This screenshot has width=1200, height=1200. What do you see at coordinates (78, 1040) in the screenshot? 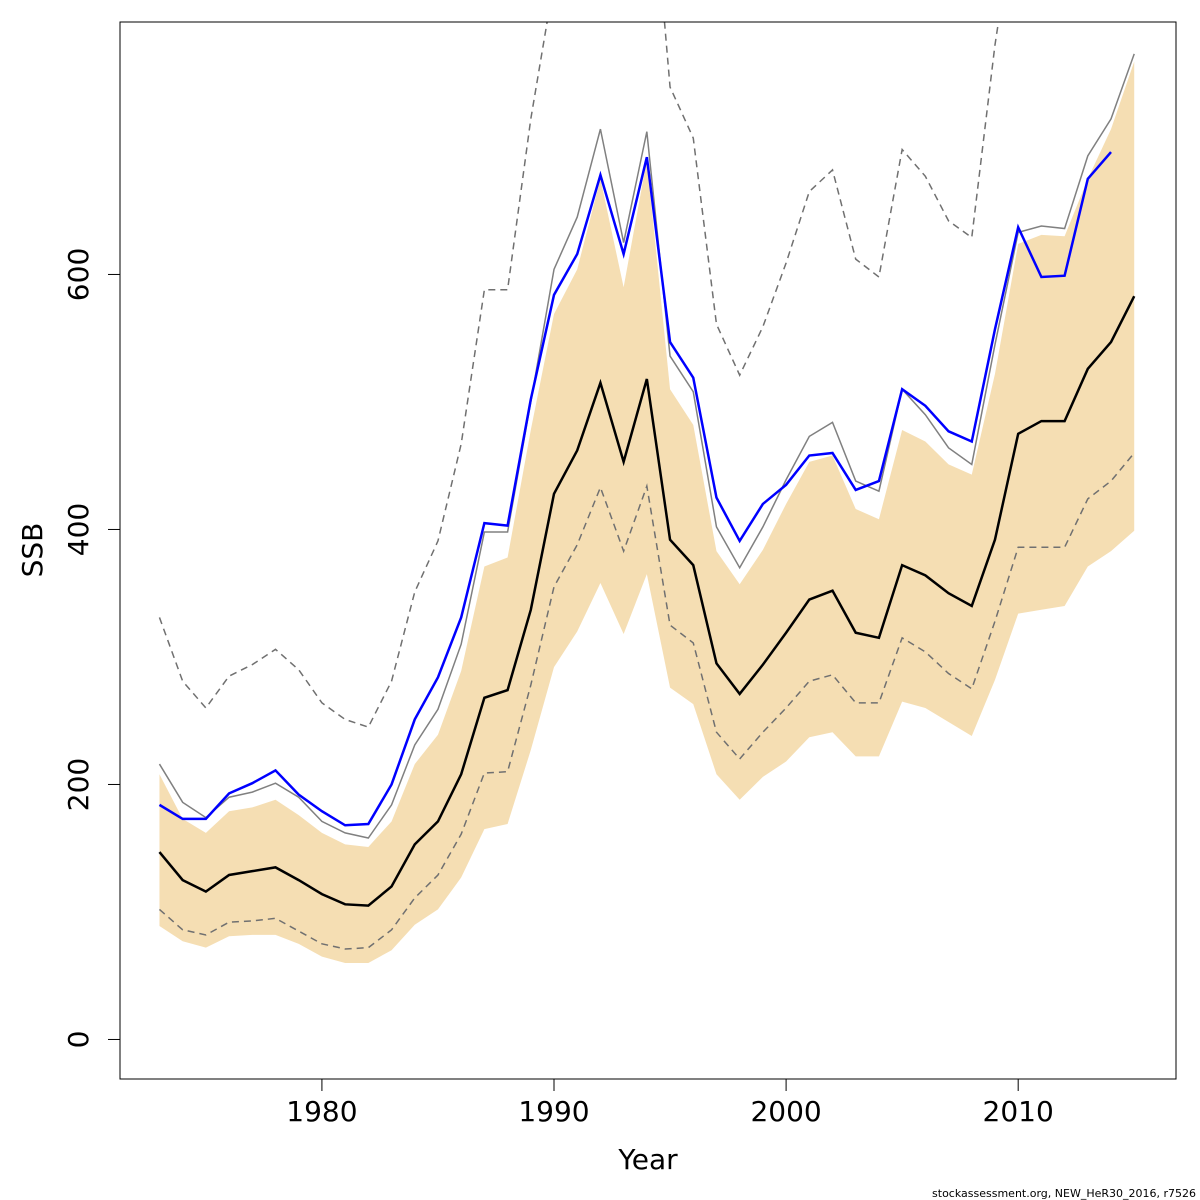
I see `y-tick-label: 0` at bounding box center [78, 1040].